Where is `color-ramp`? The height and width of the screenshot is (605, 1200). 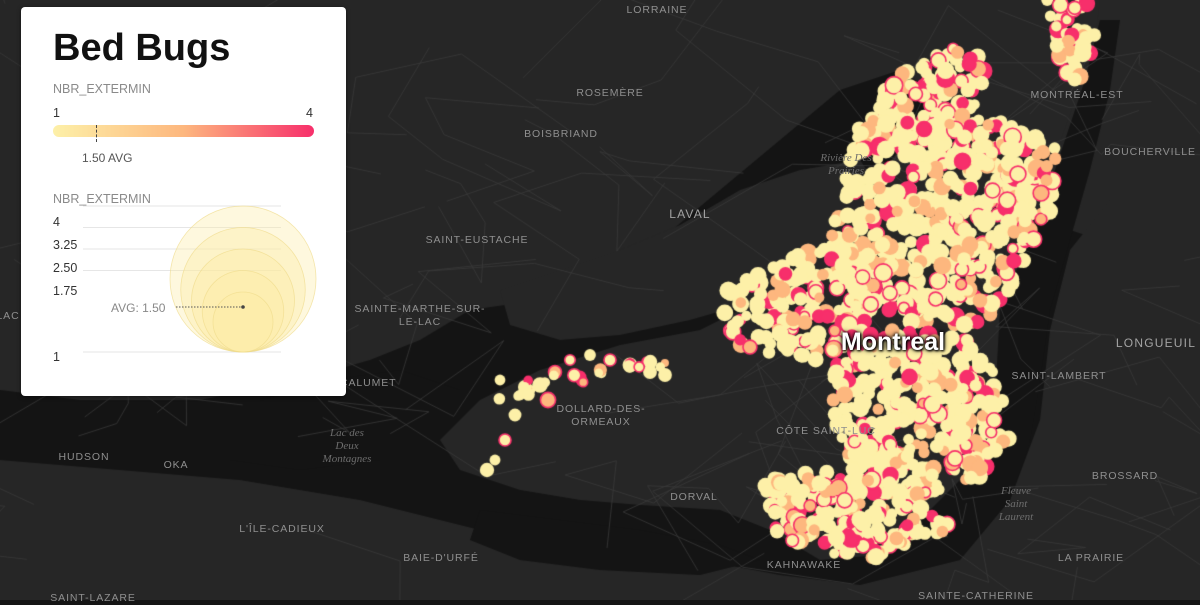 color-ramp is located at coordinates (183, 131).